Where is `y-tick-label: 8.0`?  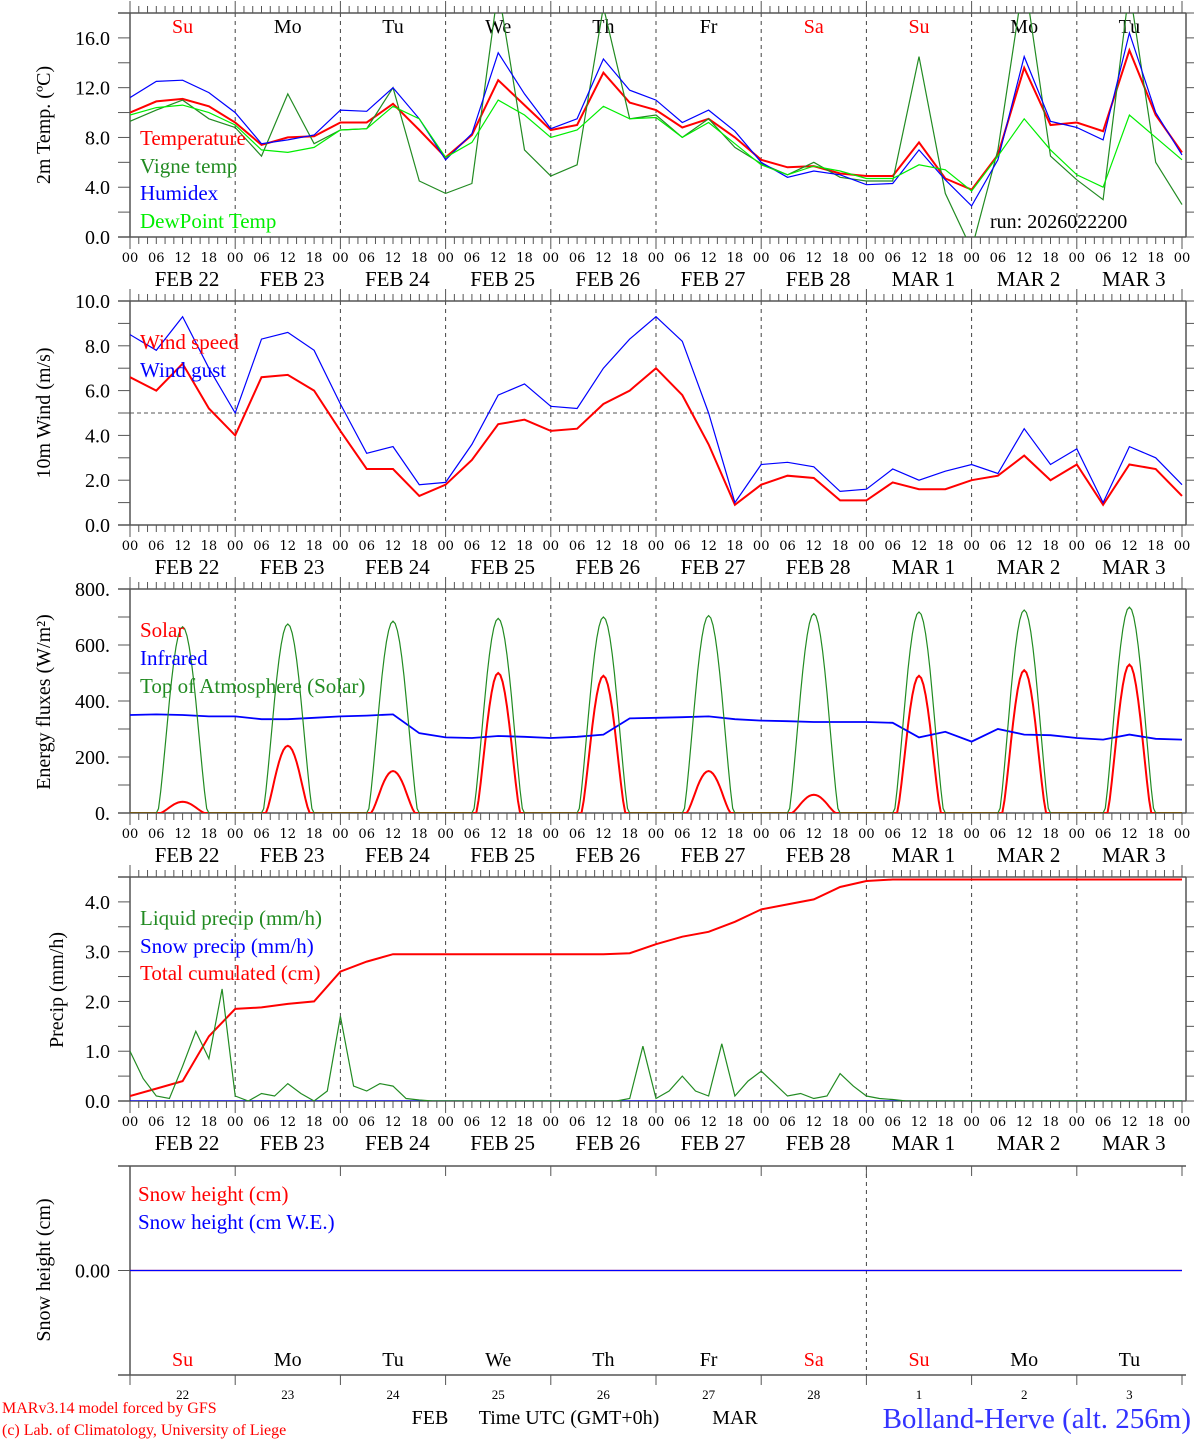
y-tick-label: 8.0 is located at coordinates (97, 347).